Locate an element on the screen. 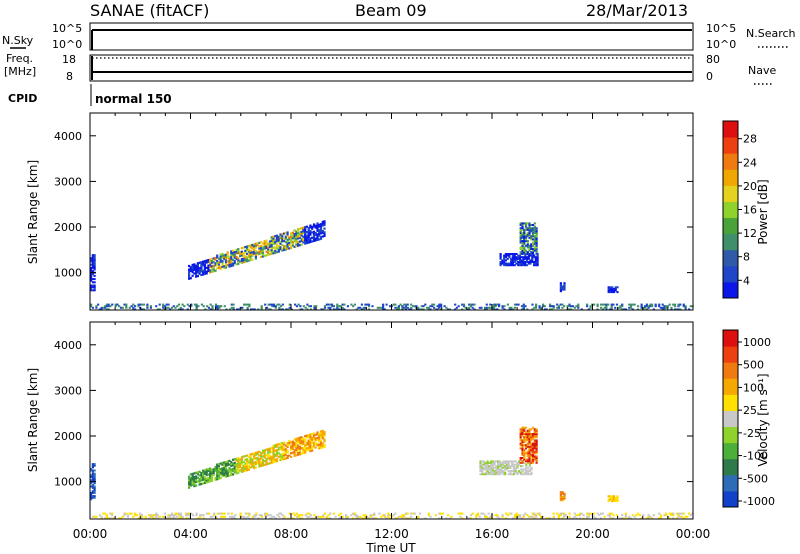 The width and height of the screenshot is (800, 554). ytick-label: 3000 is located at coordinates (68, 390).